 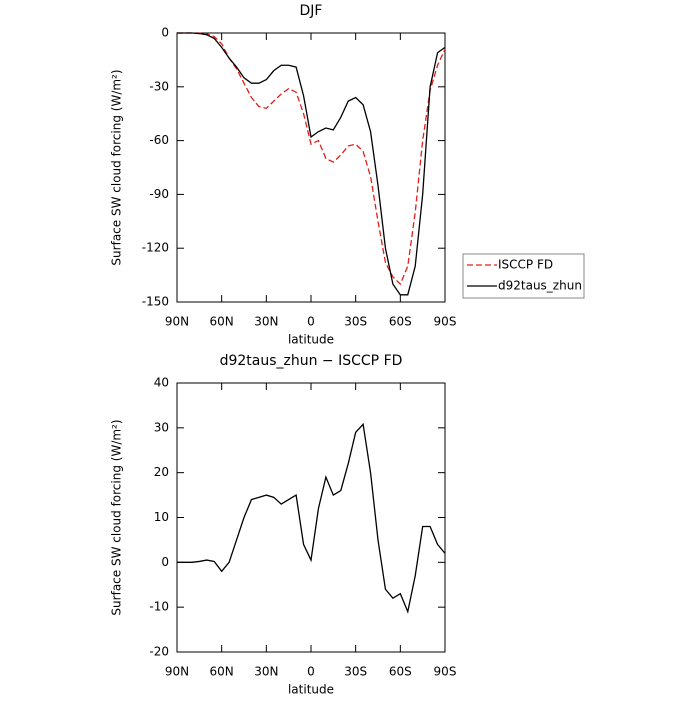 What do you see at coordinates (161, 472) in the screenshot?
I see `y-tick-label: 20` at bounding box center [161, 472].